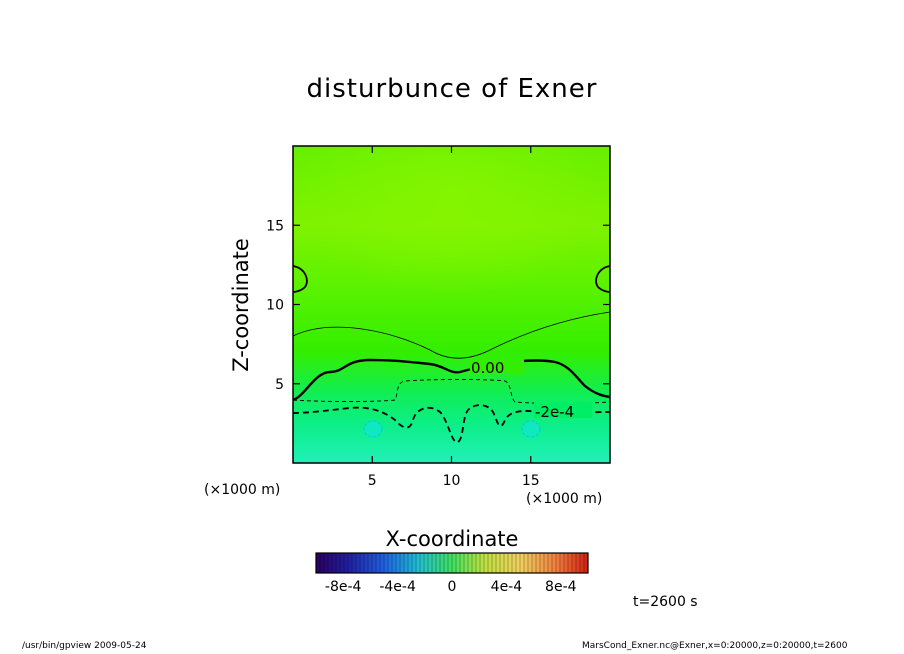  Describe the element at coordinates (665, 602) in the screenshot. I see `time-label: t=2600 s` at that location.